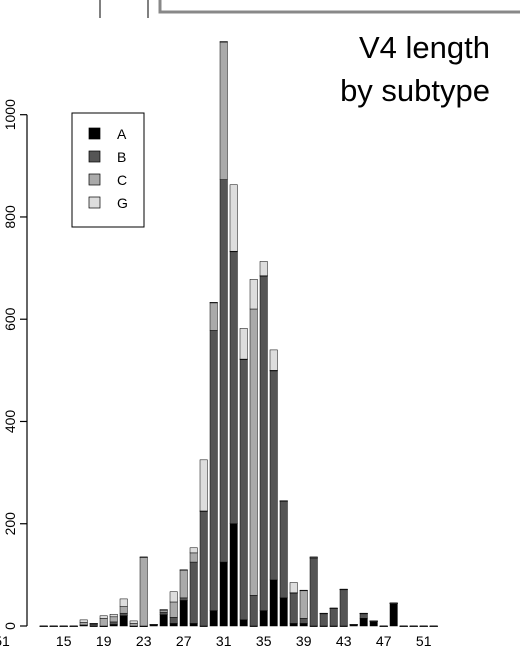 Image resolution: width=520 pixels, height=655 pixels. Describe the element at coordinates (304, 641) in the screenshot. I see `x-tick-label: 39` at that location.